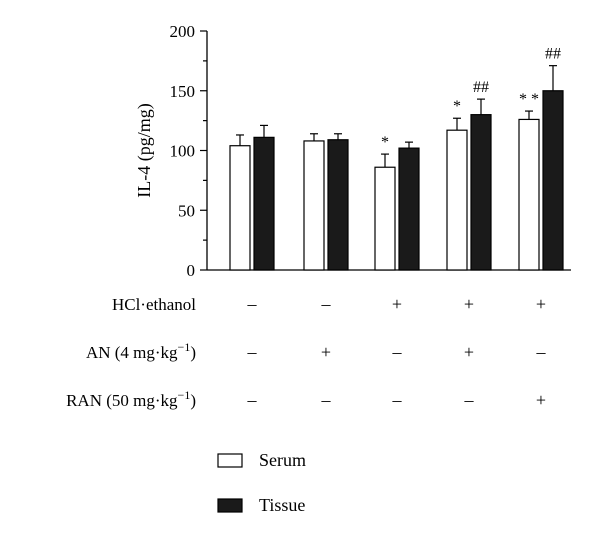 The width and height of the screenshot is (600, 539). I want to click on treatment-label: HCl·ethanol, so click(154, 304).